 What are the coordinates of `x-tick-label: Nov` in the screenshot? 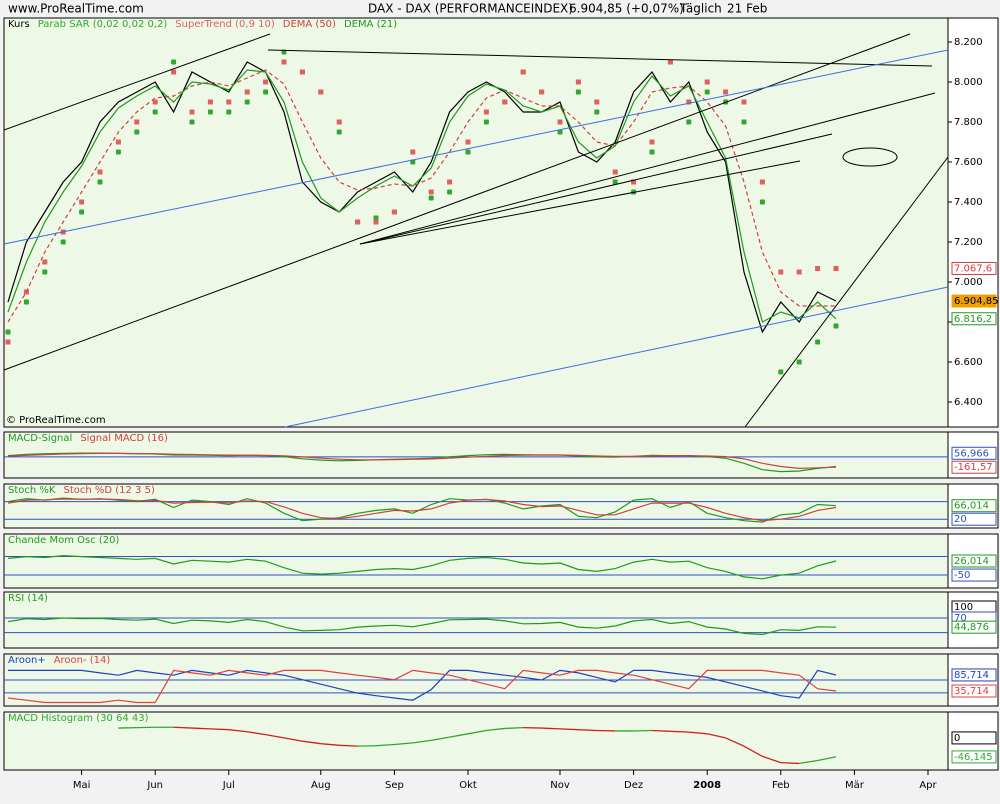 It's located at (560, 785).